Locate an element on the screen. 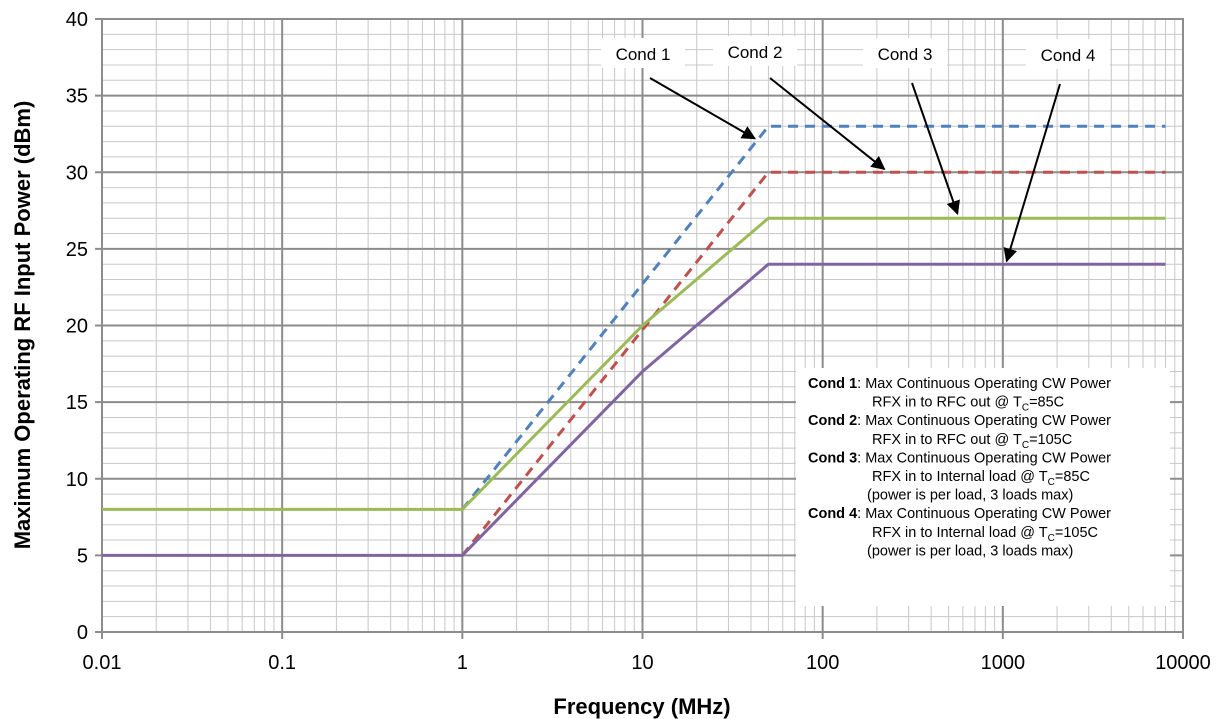 The width and height of the screenshot is (1227, 719). y-tick-label: 20 is located at coordinates (77, 327).